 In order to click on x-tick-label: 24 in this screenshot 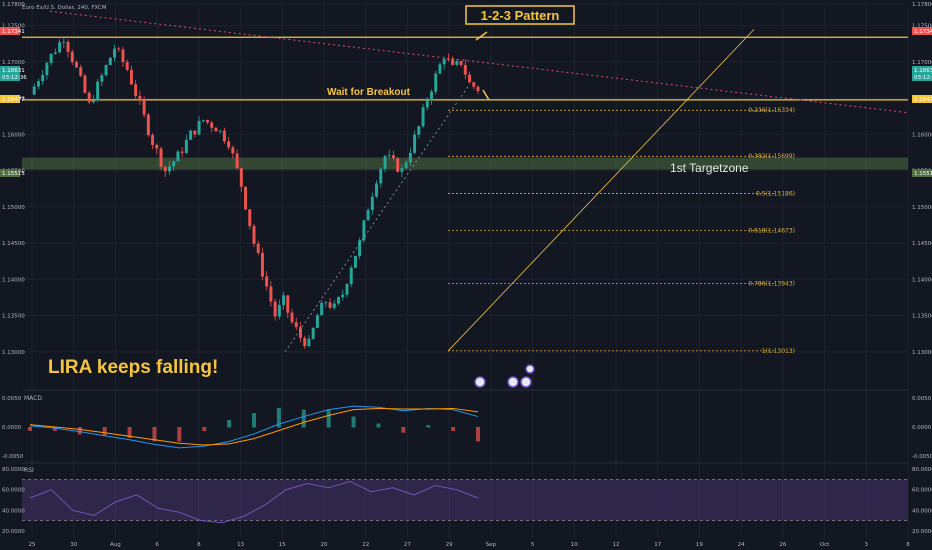, I will do `click(741, 545)`.